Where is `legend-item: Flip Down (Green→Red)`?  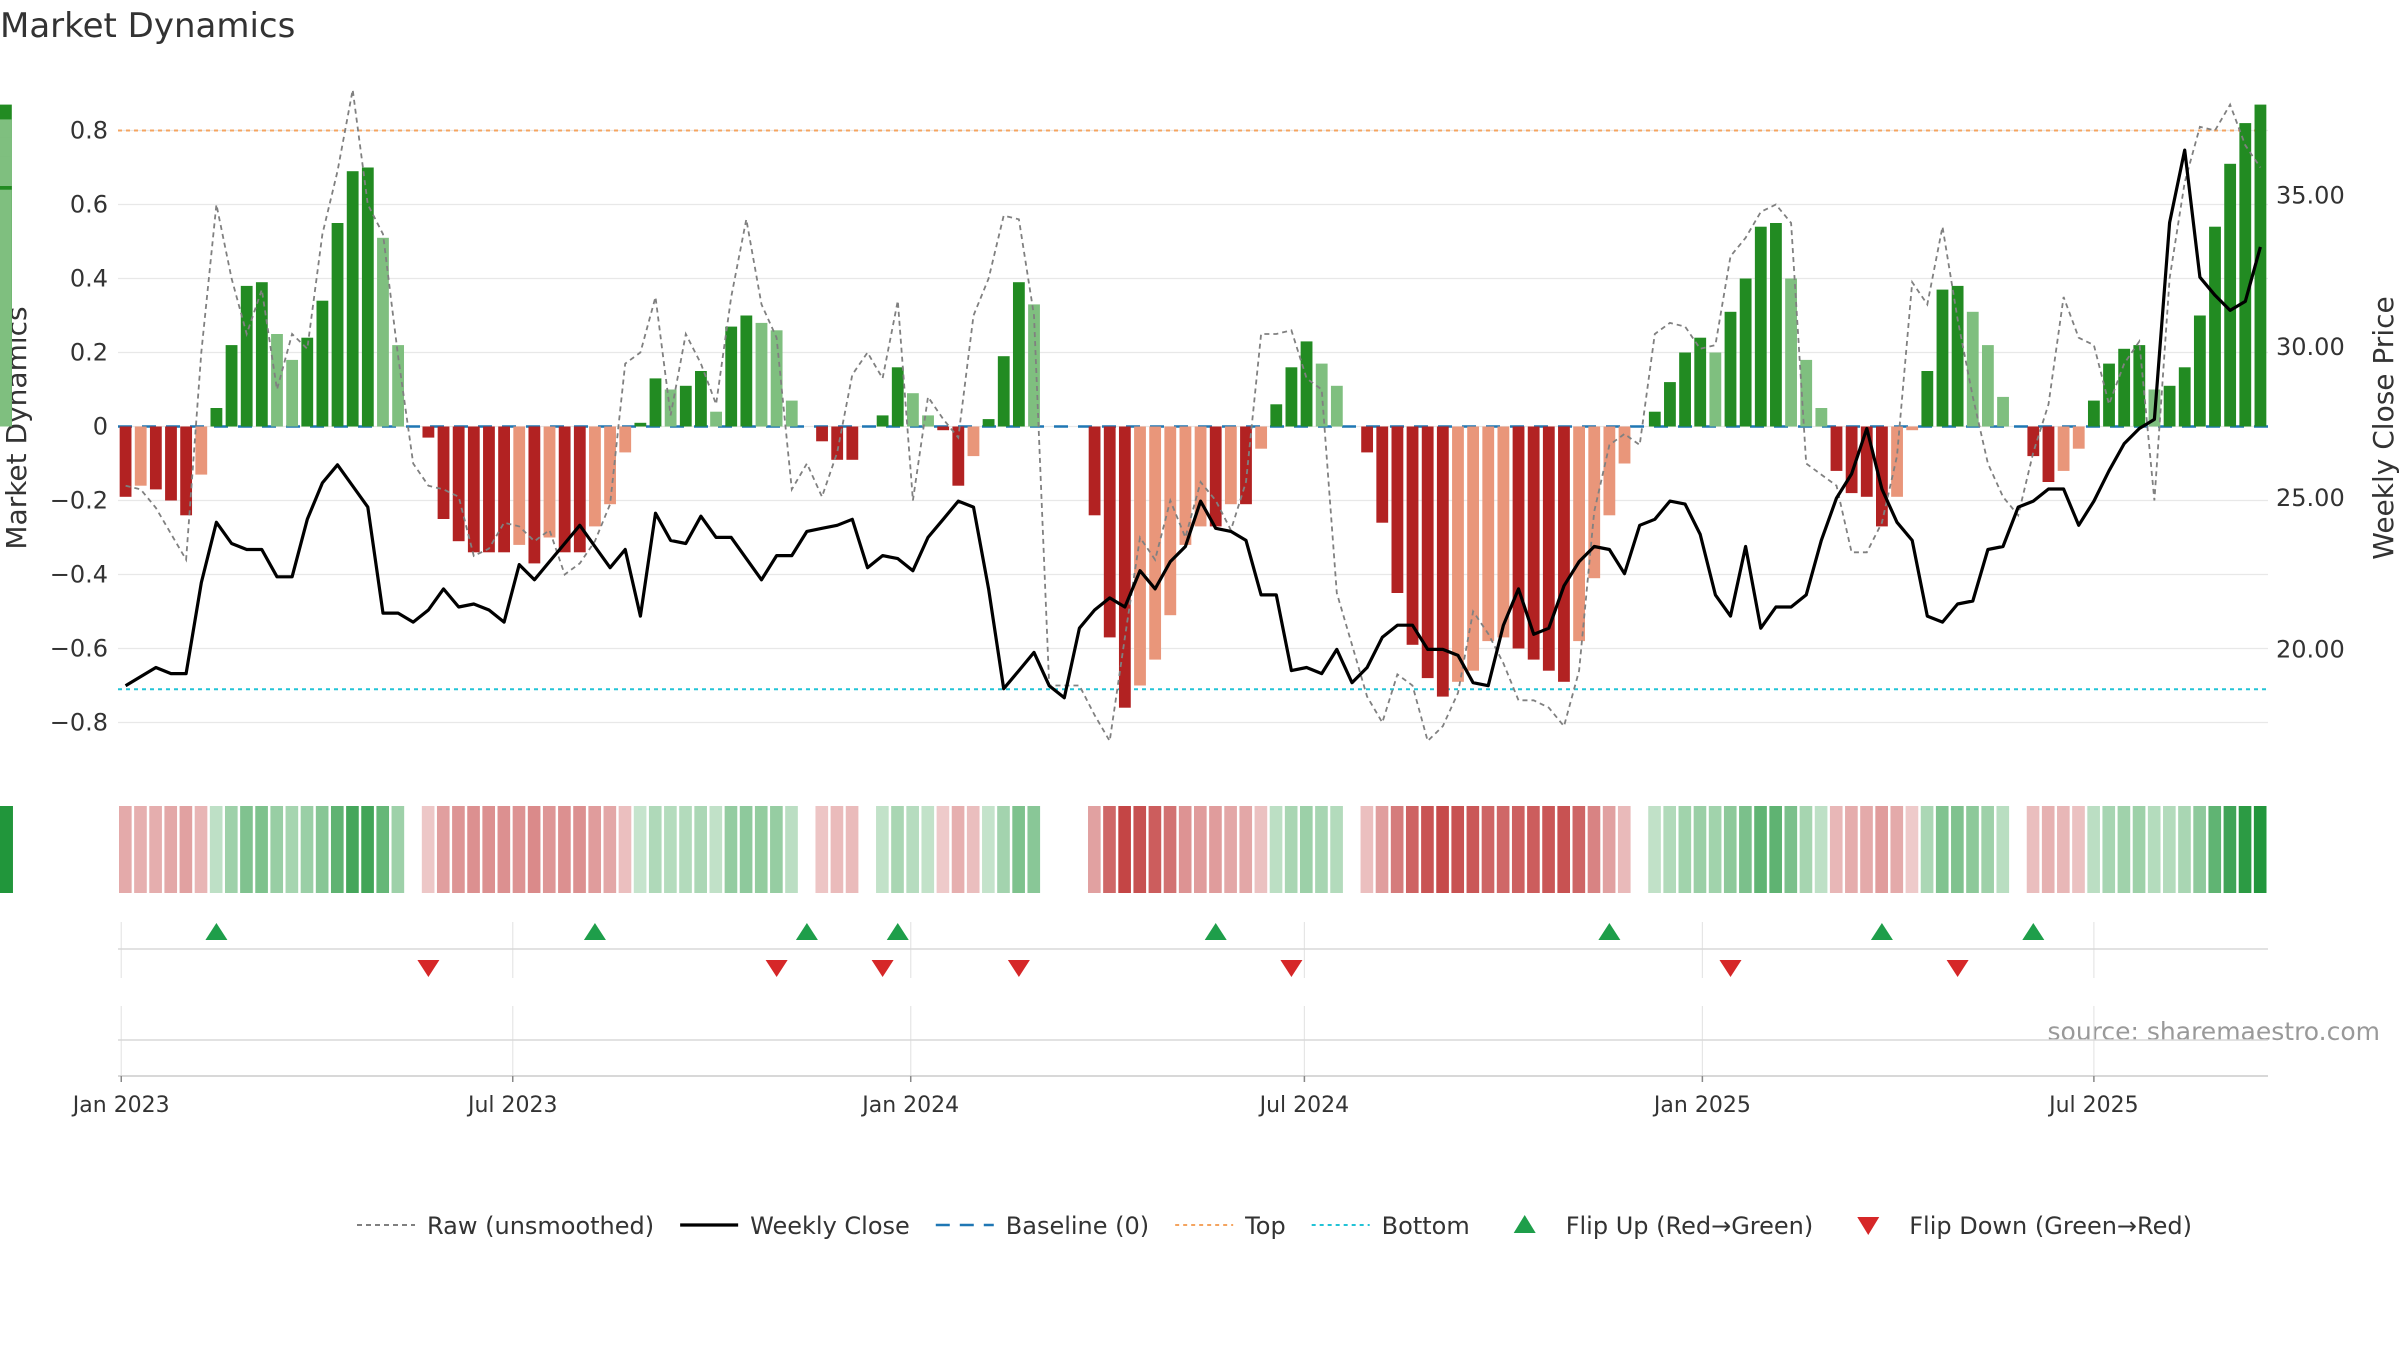
legend-item: Flip Down (Green→Red) is located at coordinates (2024, 1226).